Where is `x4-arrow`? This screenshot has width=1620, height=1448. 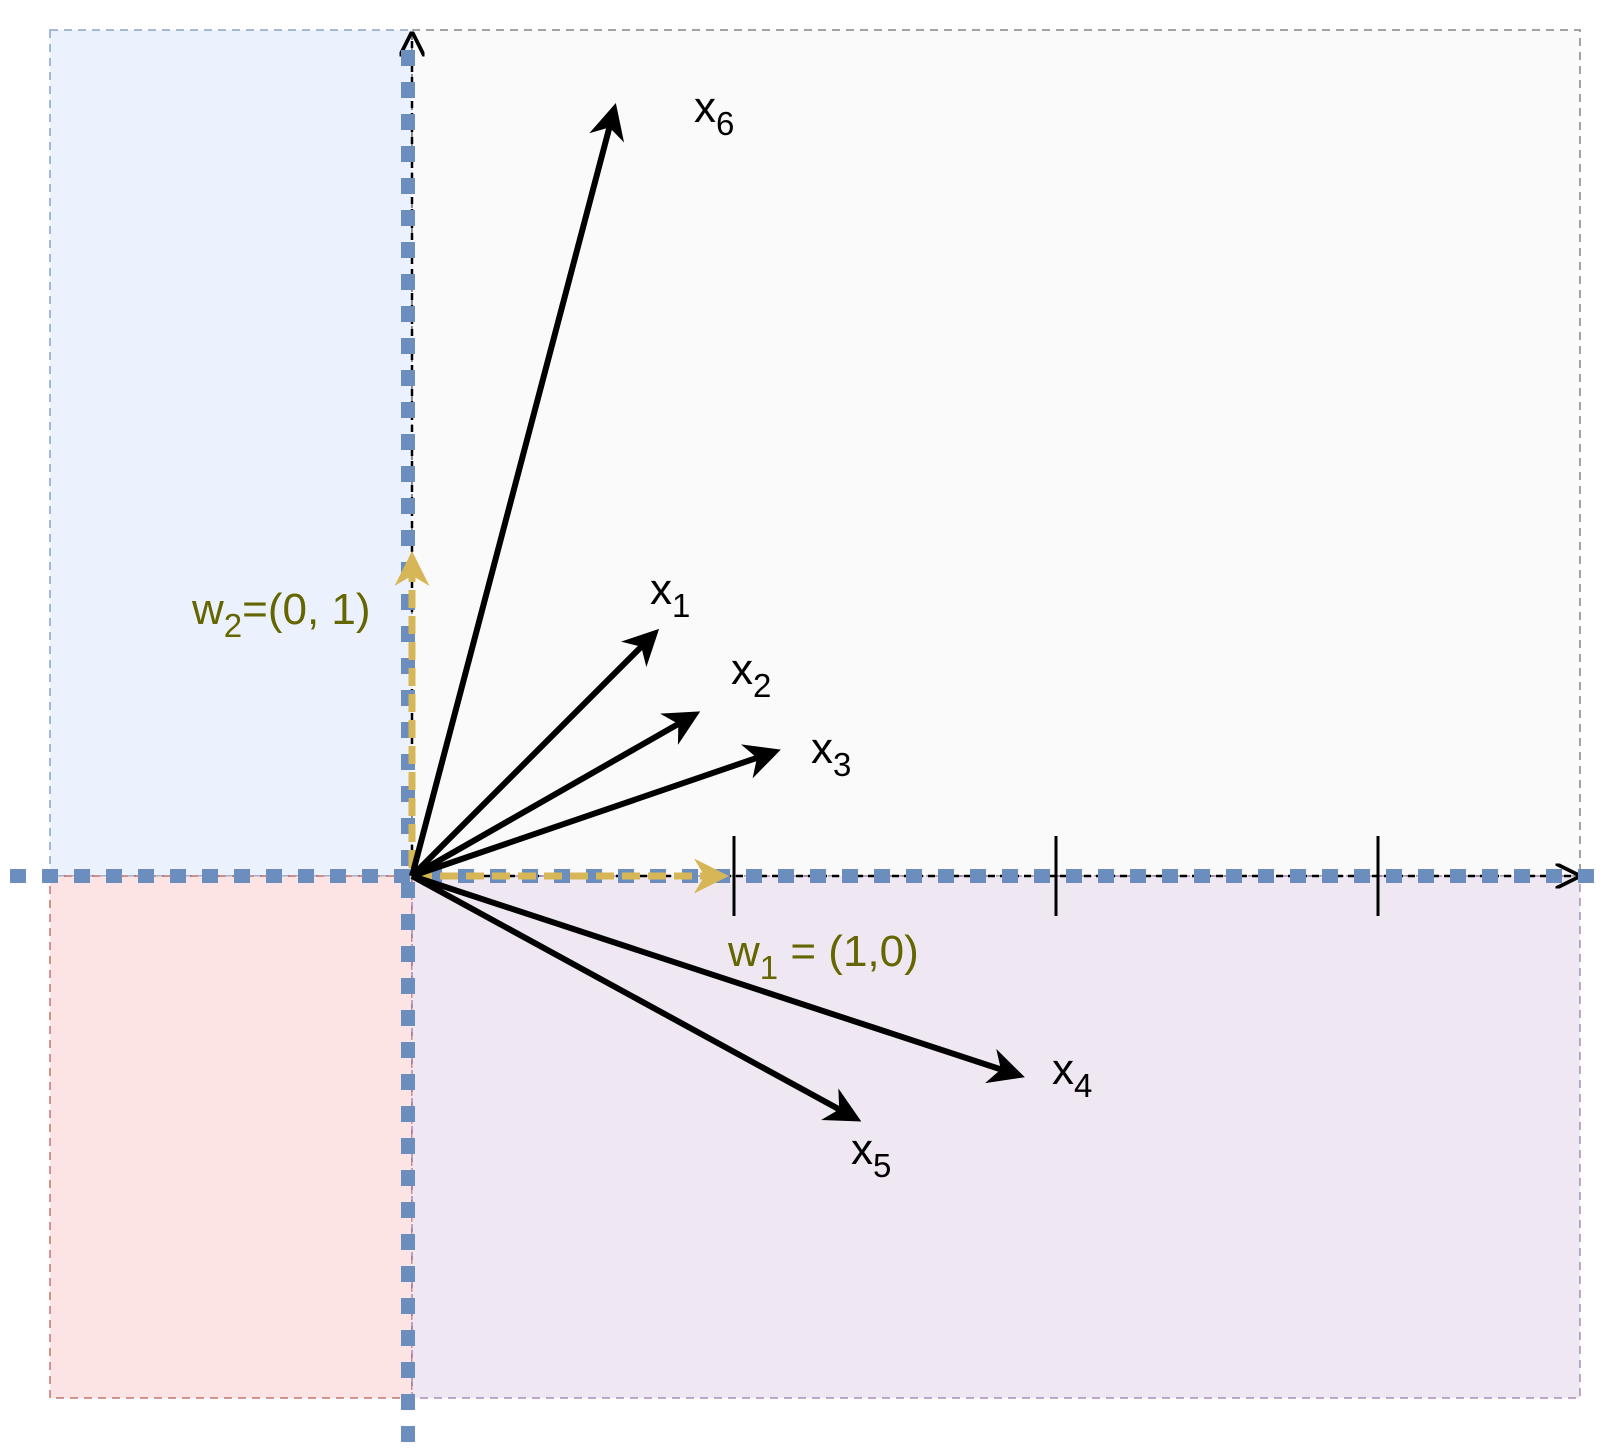
x4-arrow is located at coordinates (718, 978).